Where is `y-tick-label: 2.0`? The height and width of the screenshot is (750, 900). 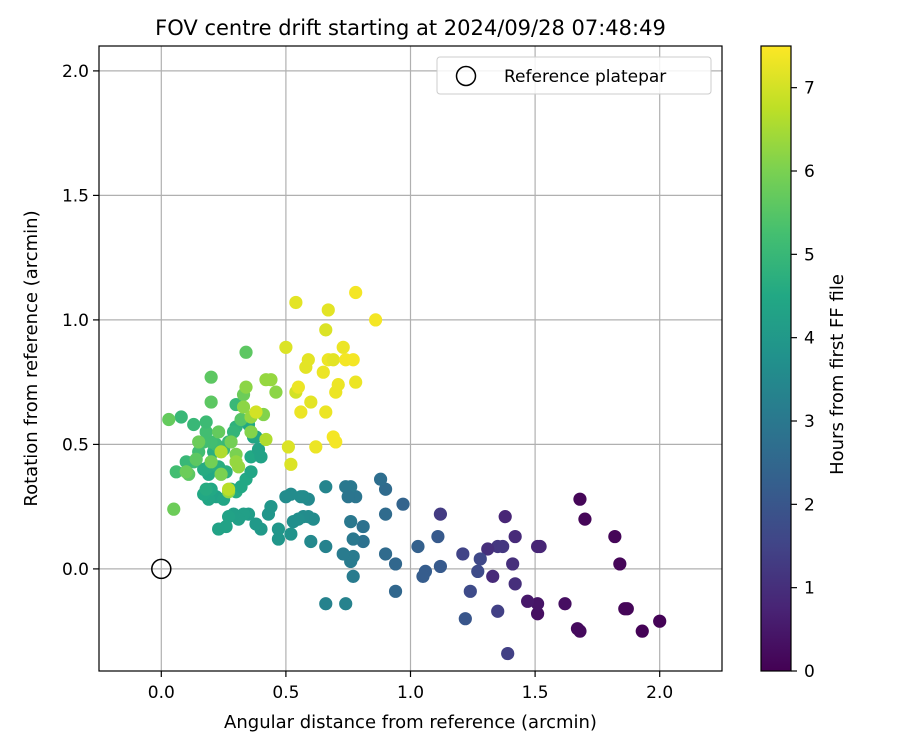
y-tick-label: 2.0 is located at coordinates (75, 72).